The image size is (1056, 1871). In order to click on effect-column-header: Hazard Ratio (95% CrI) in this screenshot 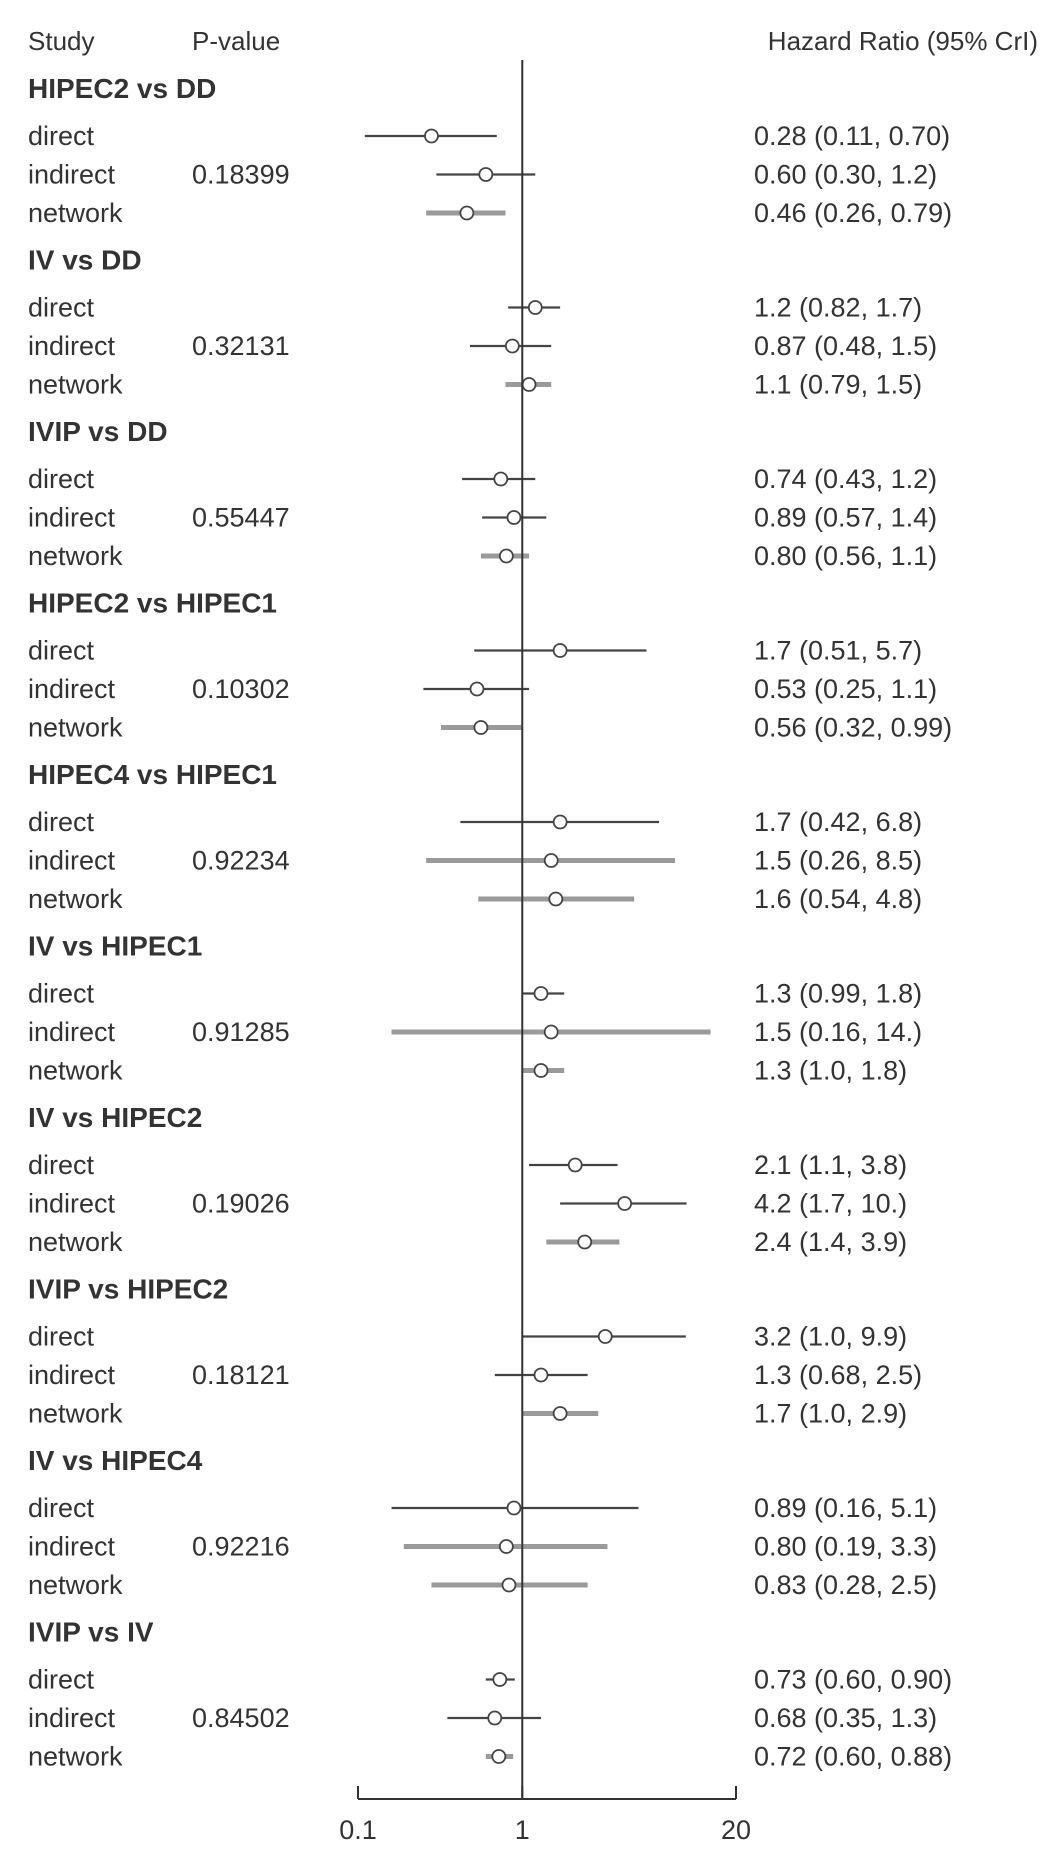, I will do `click(903, 41)`.